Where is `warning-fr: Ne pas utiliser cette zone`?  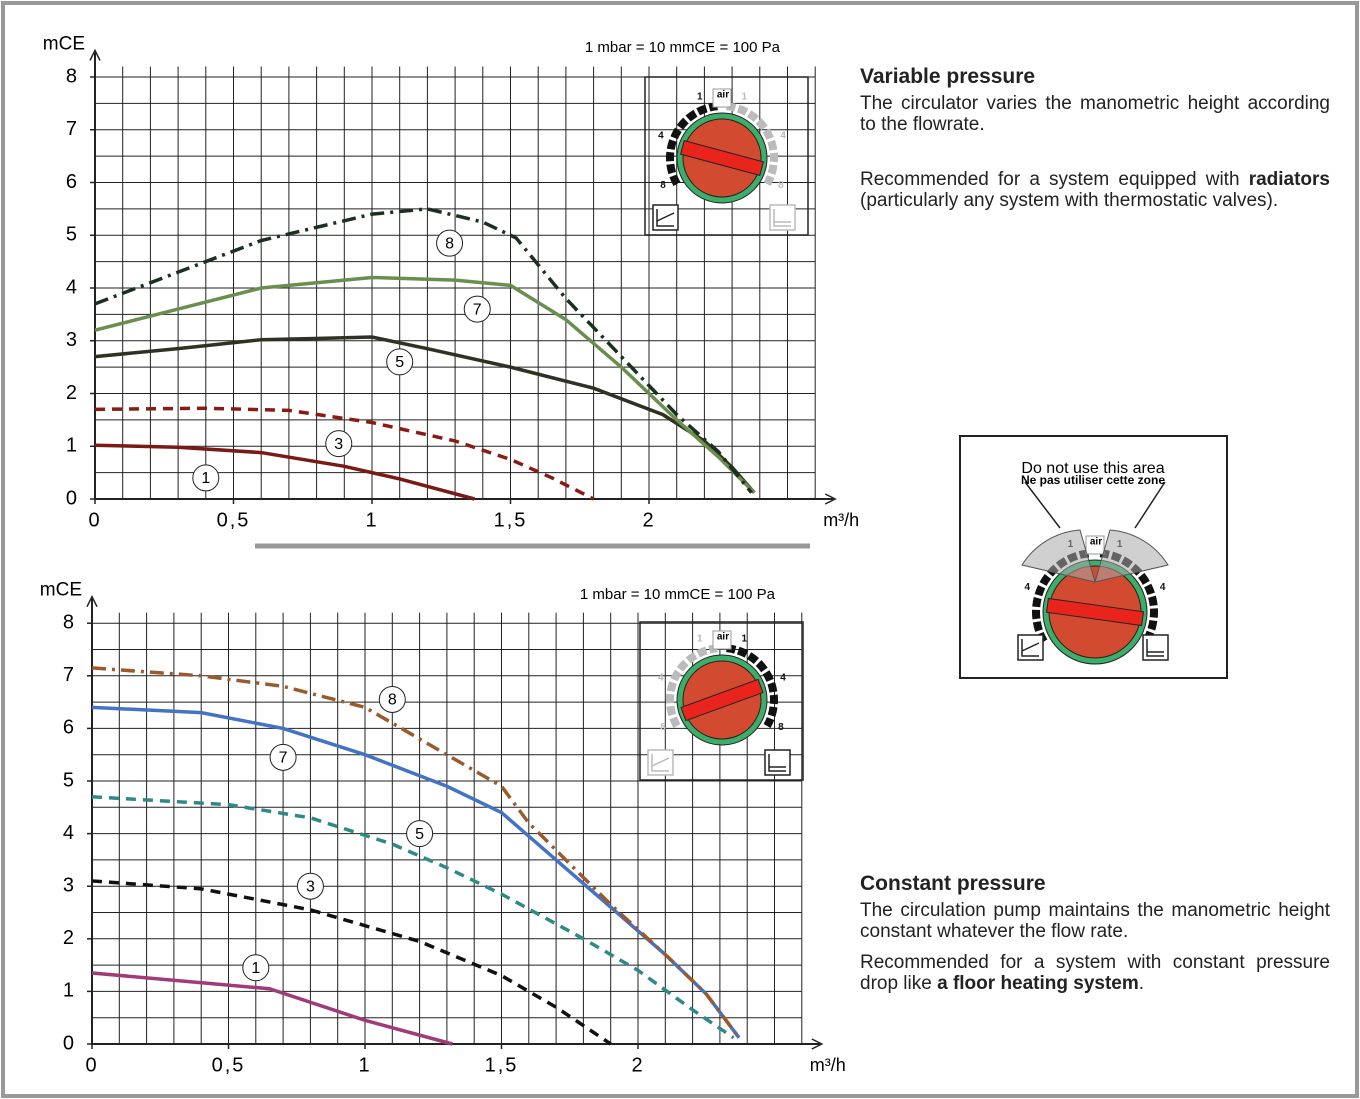 warning-fr: Ne pas utiliser cette zone is located at coordinates (1093, 480).